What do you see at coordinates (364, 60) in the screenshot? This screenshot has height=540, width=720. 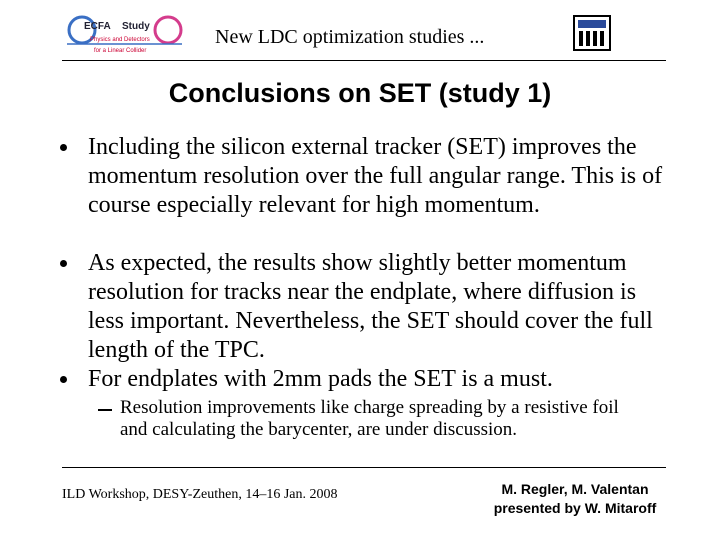 I see `header-rule` at bounding box center [364, 60].